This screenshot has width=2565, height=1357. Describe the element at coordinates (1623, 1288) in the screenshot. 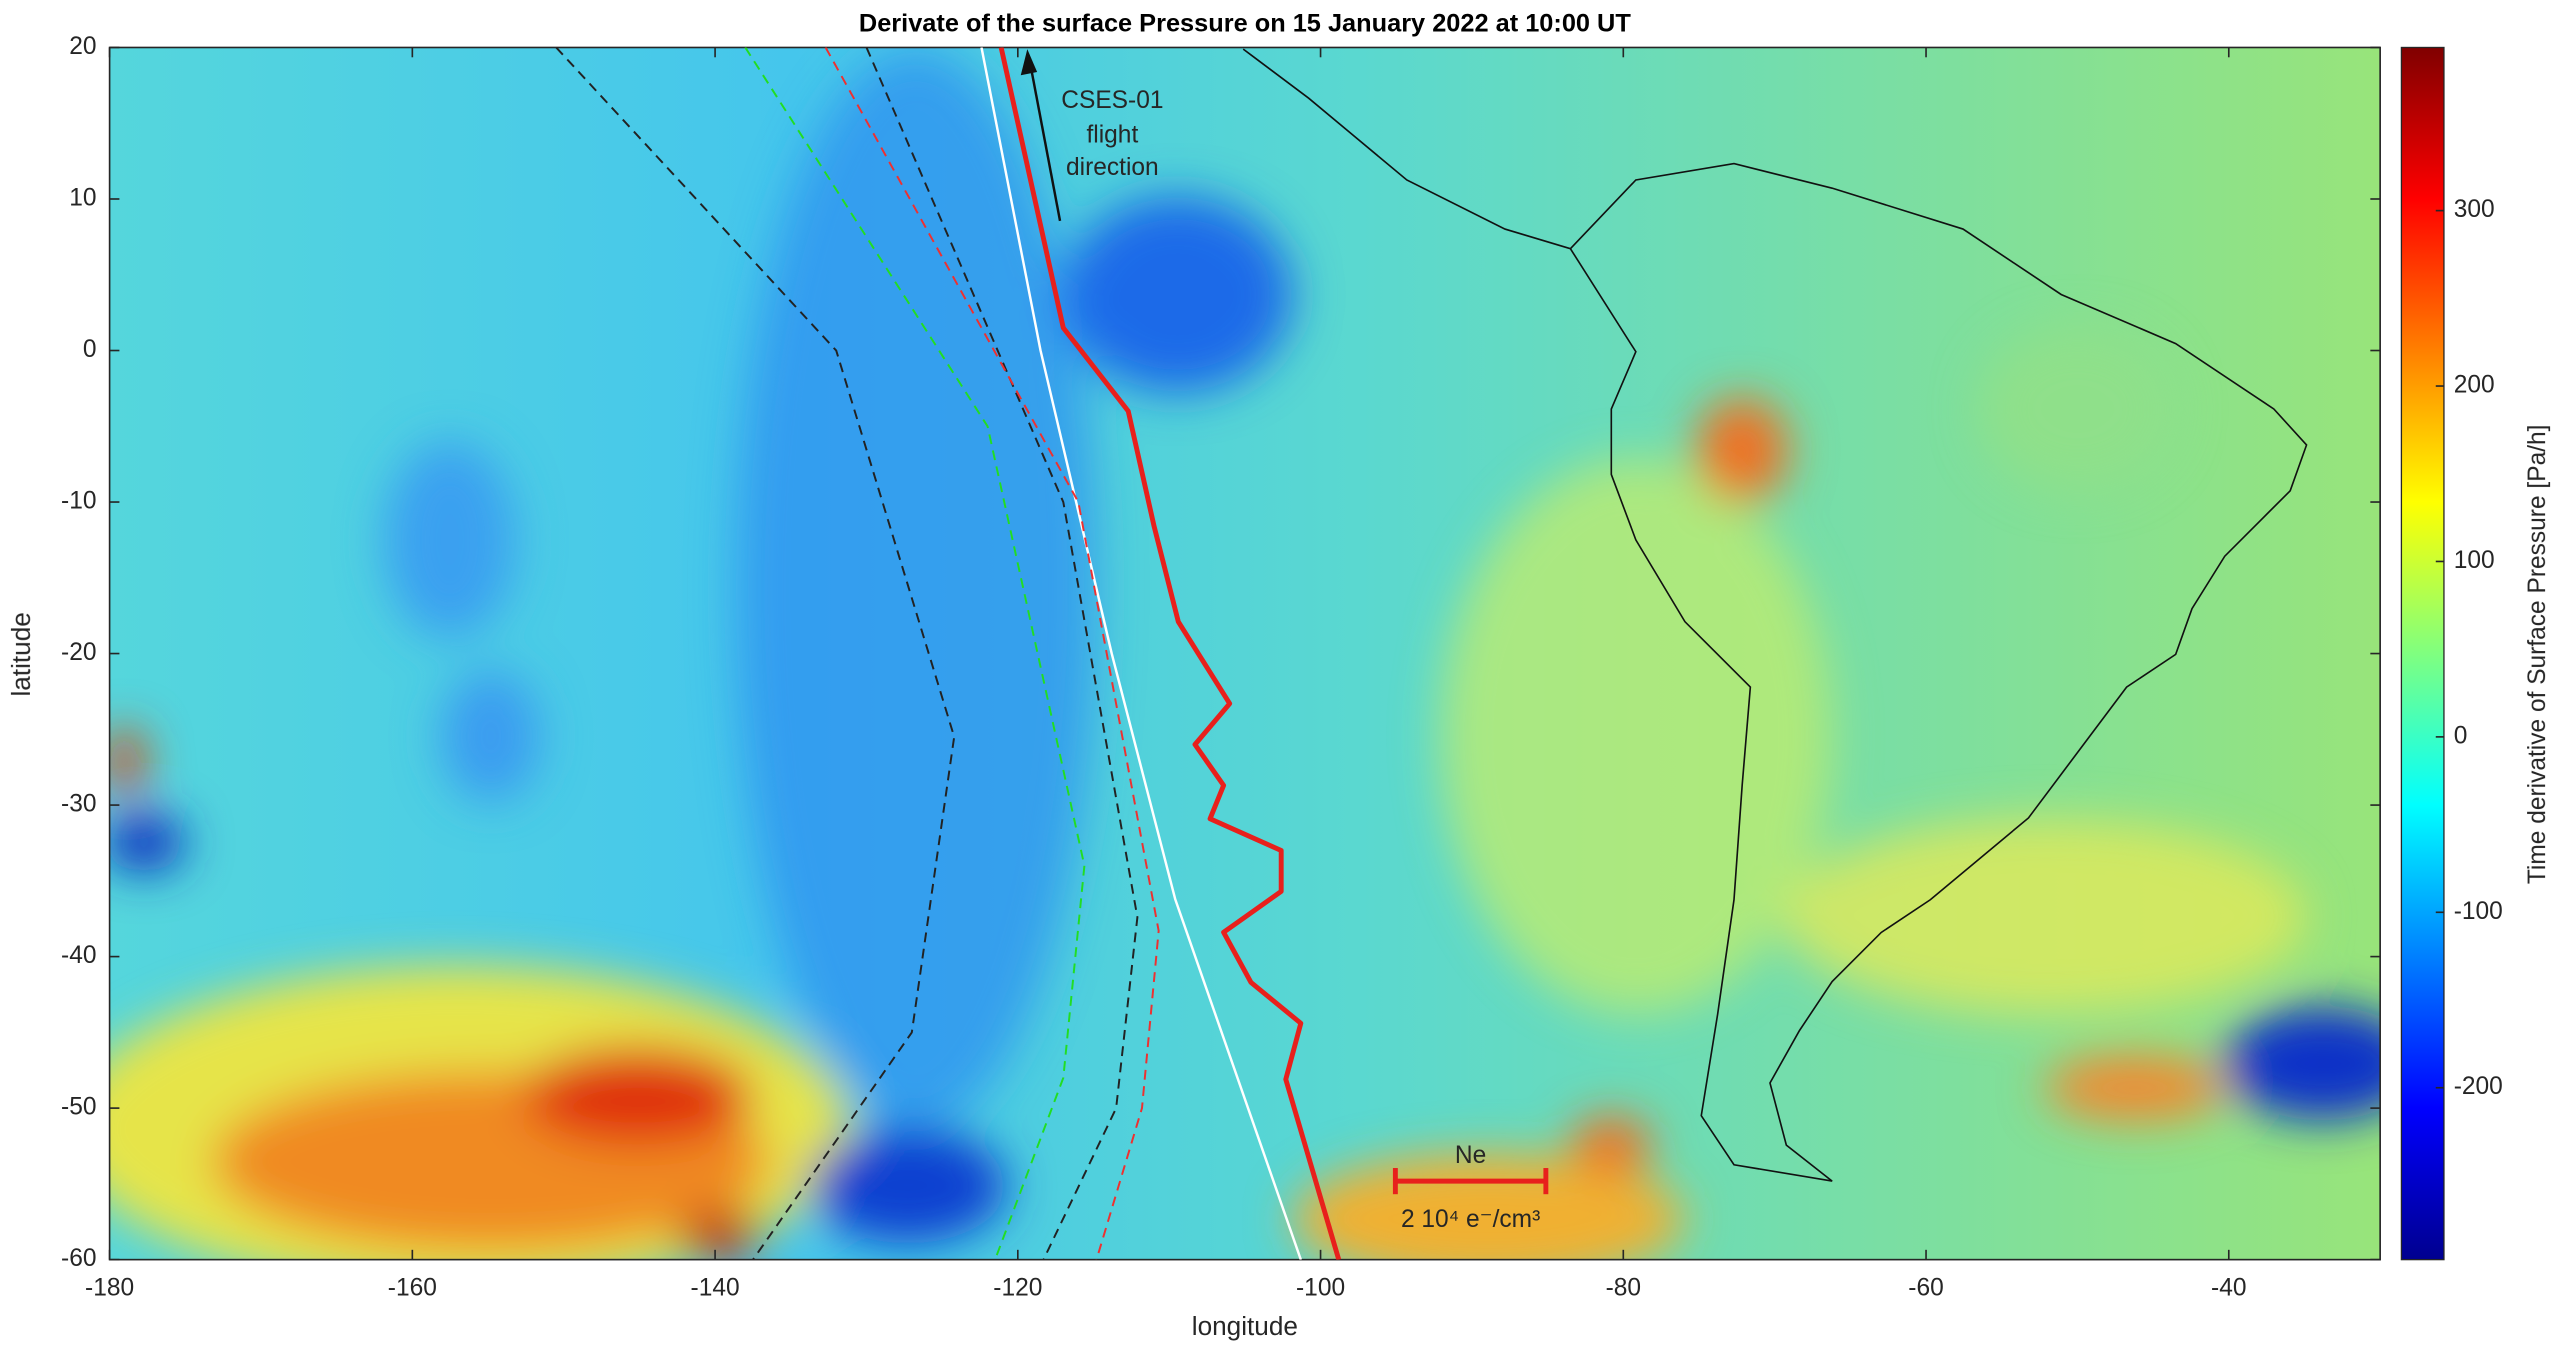

I see `x-tick-label: -80` at that location.